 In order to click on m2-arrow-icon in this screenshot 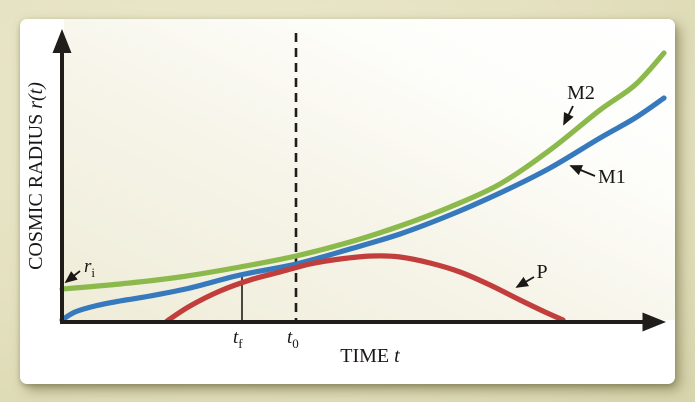, I will do `click(568, 115)`.